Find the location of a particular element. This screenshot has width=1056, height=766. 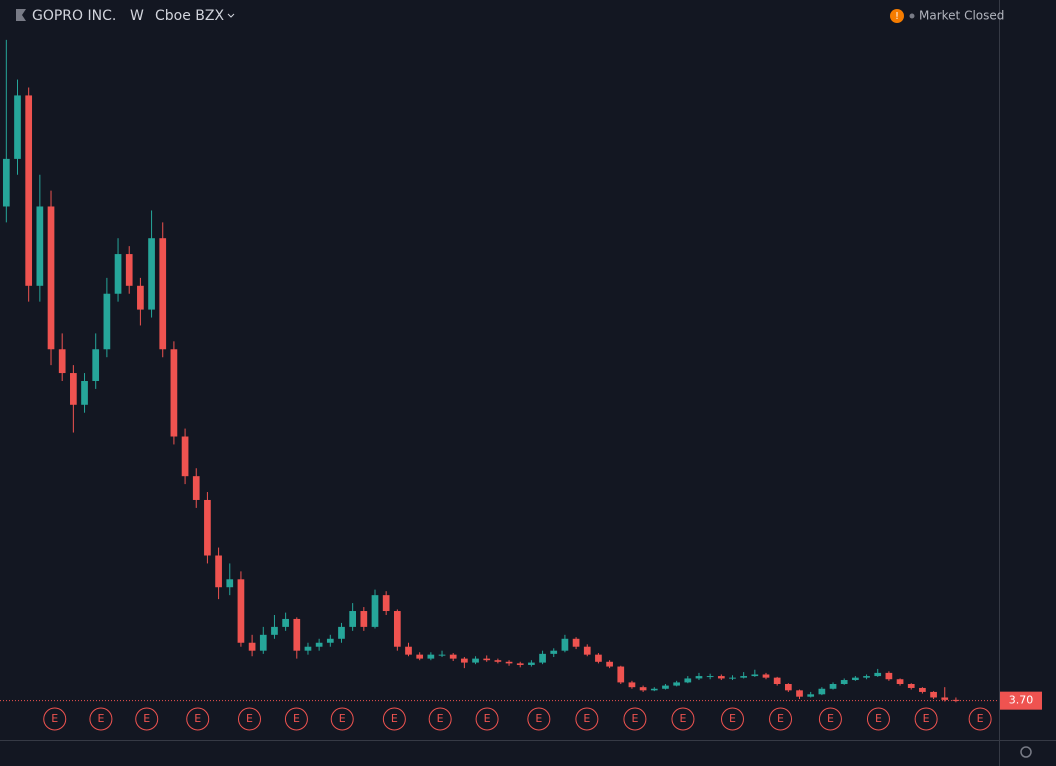

status-icon-mark: ! is located at coordinates (897, 16).